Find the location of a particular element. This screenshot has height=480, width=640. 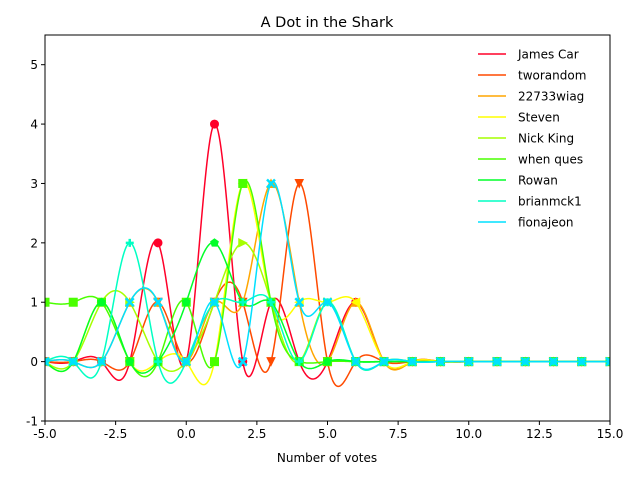

legend-label: Nick King is located at coordinates (546, 139).